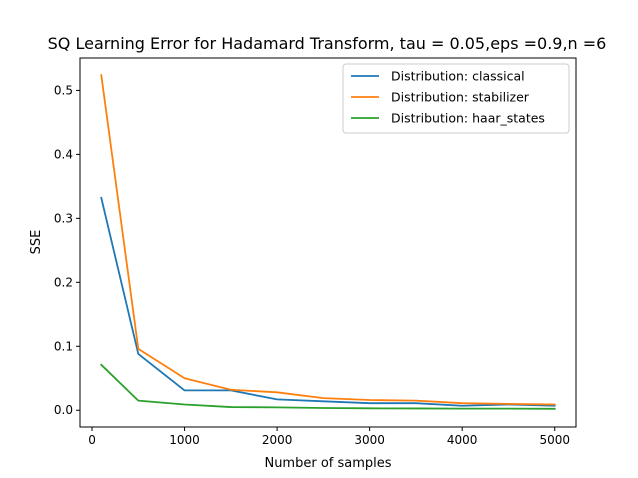 The width and height of the screenshot is (638, 478). I want to click on x-axis-label: Number of samples, so click(327, 463).